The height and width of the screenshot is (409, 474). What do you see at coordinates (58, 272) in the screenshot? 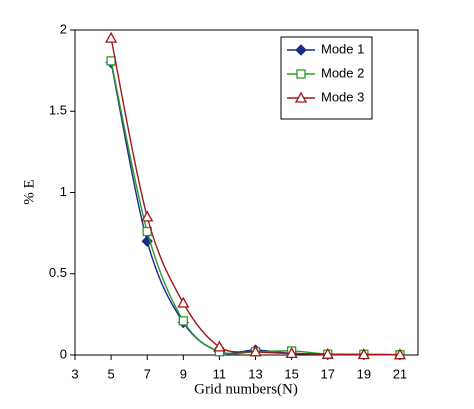
I see `y-tick-label: 0.5` at bounding box center [58, 272].